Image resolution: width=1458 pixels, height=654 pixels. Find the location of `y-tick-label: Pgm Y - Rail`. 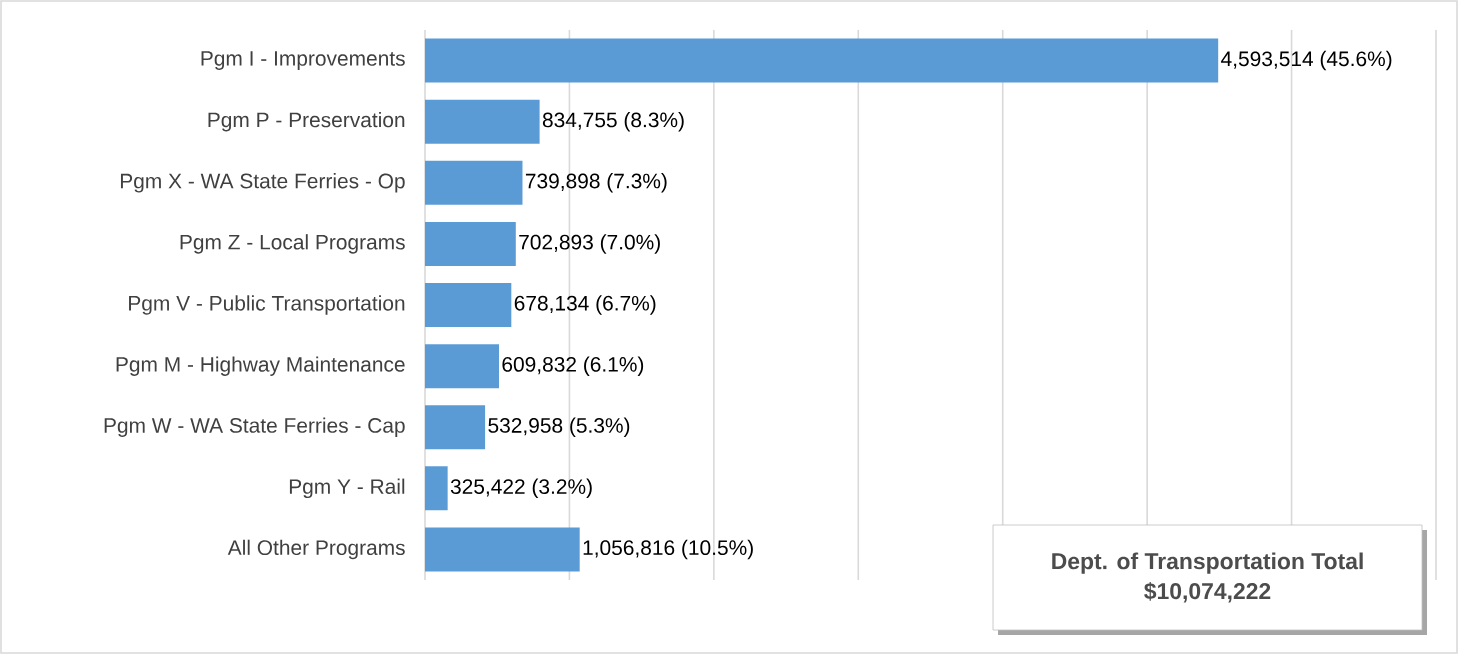

y-tick-label: Pgm Y - Rail is located at coordinates (347, 488).